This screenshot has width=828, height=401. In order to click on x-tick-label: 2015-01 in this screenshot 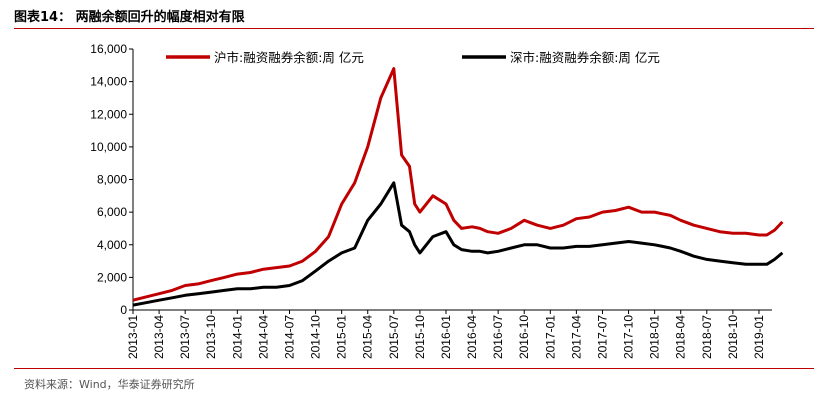, I will do `click(342, 337)`.